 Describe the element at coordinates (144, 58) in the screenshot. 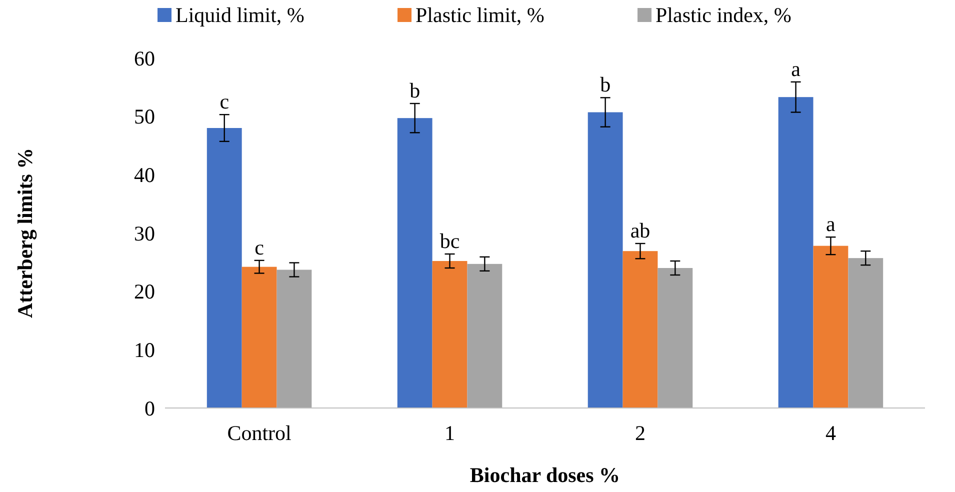

I see `y-tick-label: 60` at that location.